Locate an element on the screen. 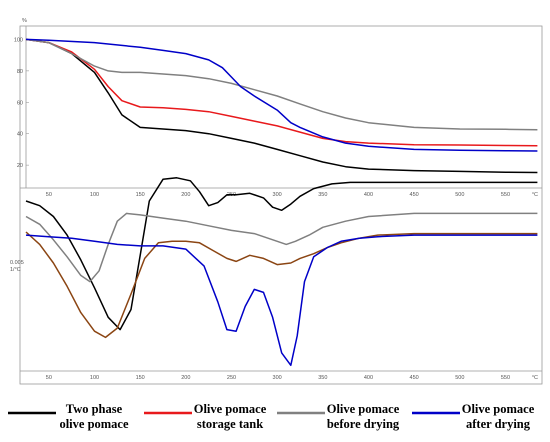 The height and width of the screenshot is (442, 550). legend-label: Olive pomace is located at coordinates (230, 409).